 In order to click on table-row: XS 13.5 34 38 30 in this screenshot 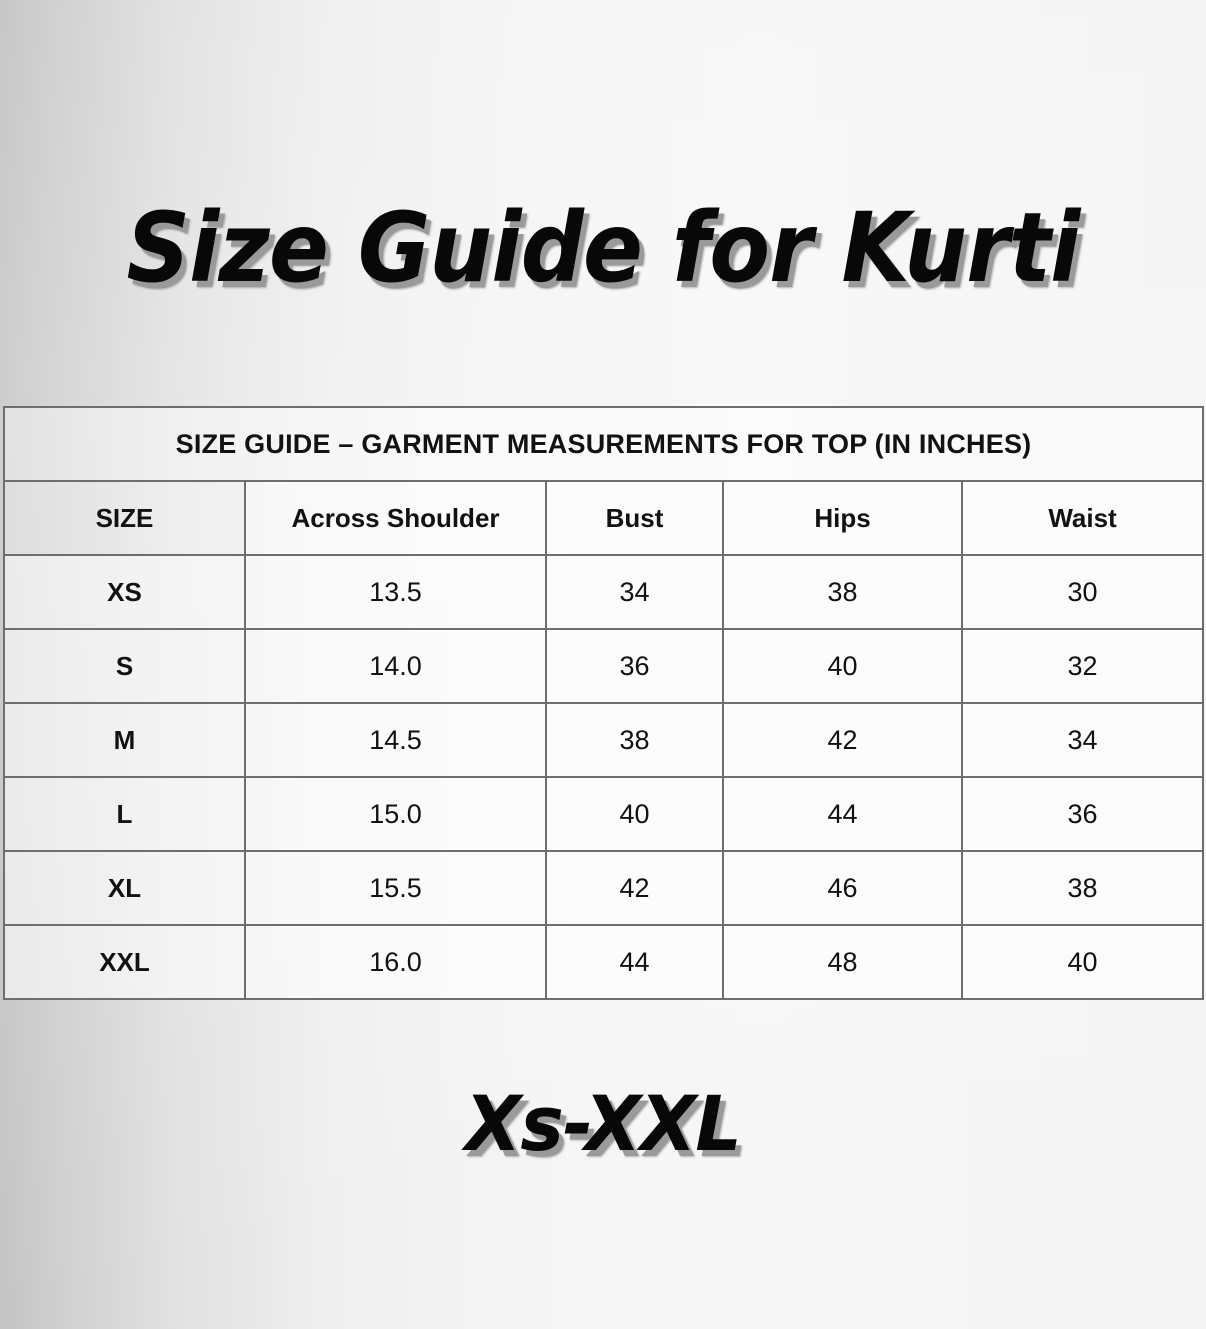, I will do `click(604, 592)`.